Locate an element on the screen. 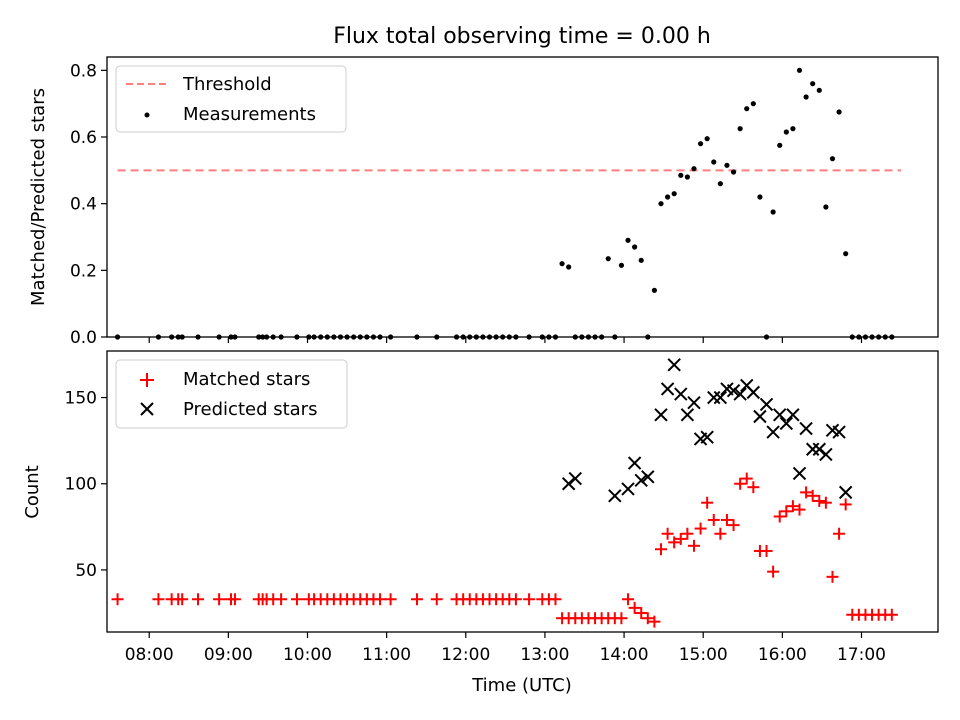 The width and height of the screenshot is (960, 720). top-y-tick-label: 0.0 is located at coordinates (83, 338).